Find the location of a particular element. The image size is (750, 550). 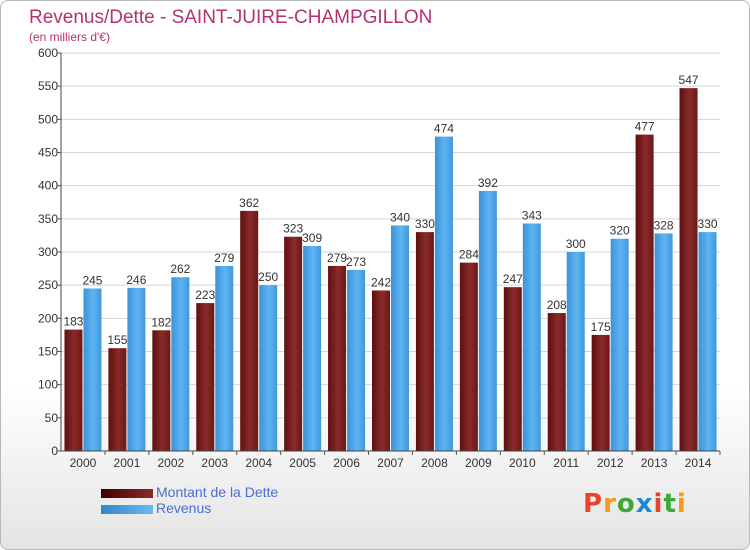

data-label-debt: 279 is located at coordinates (337, 258).